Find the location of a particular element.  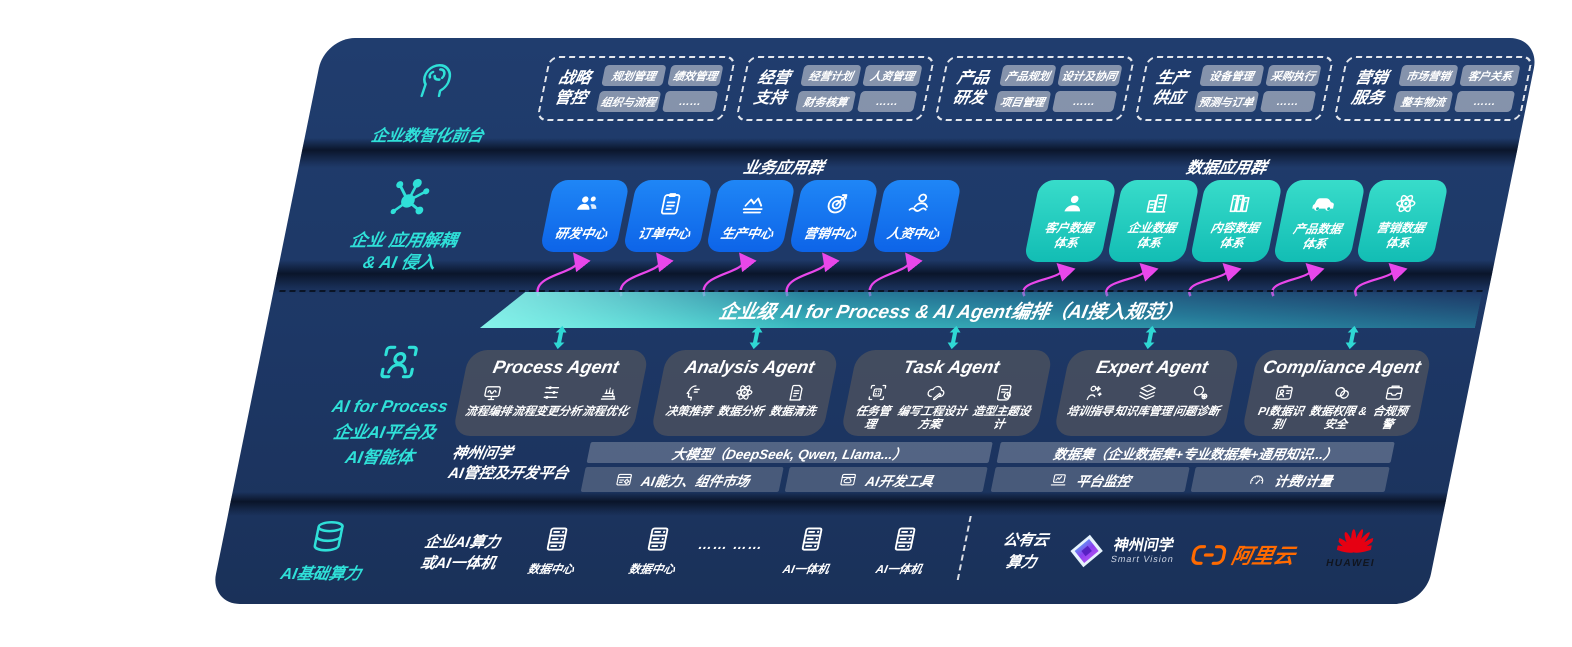

digital-head-icon is located at coordinates (436, 80).